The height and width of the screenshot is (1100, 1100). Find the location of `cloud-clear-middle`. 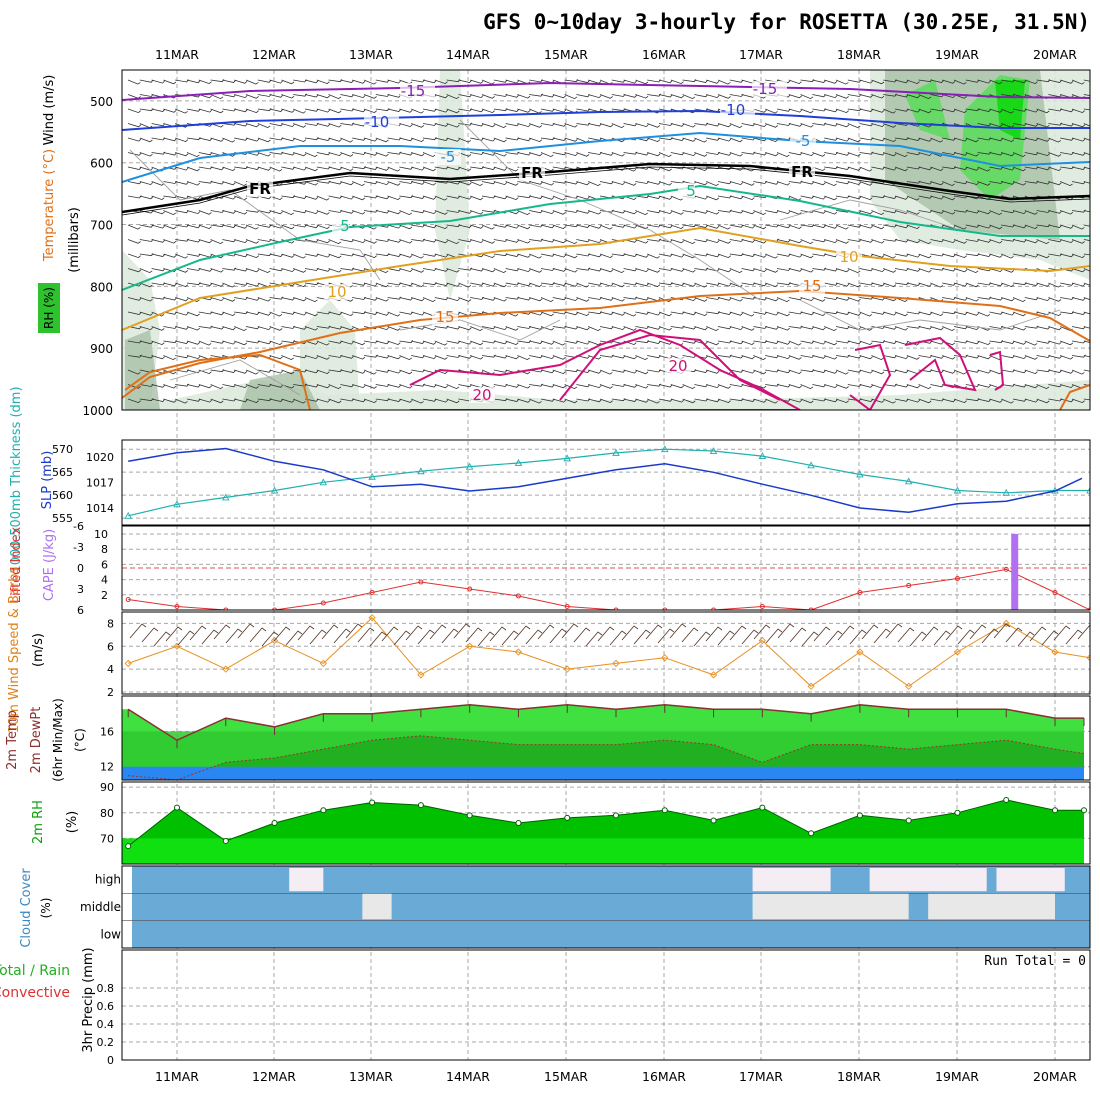

cloud-clear-middle is located at coordinates (830, 906).